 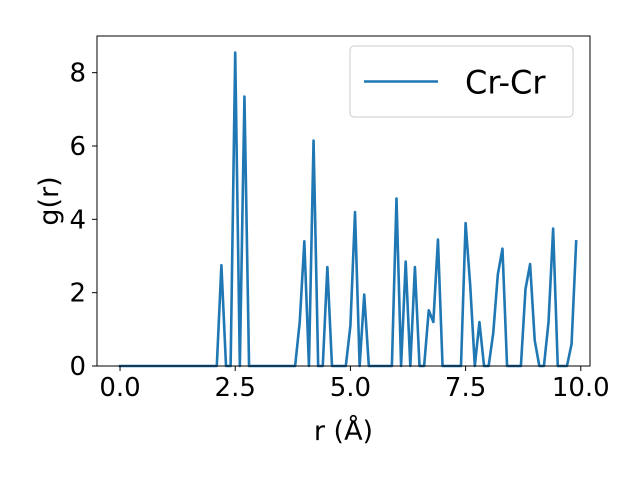 I want to click on x-tick-label: 2.5, so click(x=235, y=388).